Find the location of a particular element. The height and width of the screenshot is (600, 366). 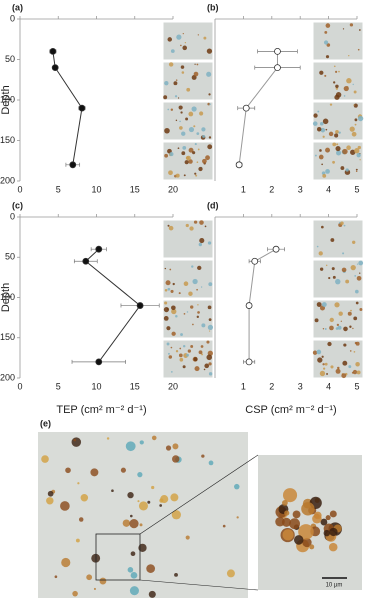

panel-label: (e) is located at coordinates (45, 423).